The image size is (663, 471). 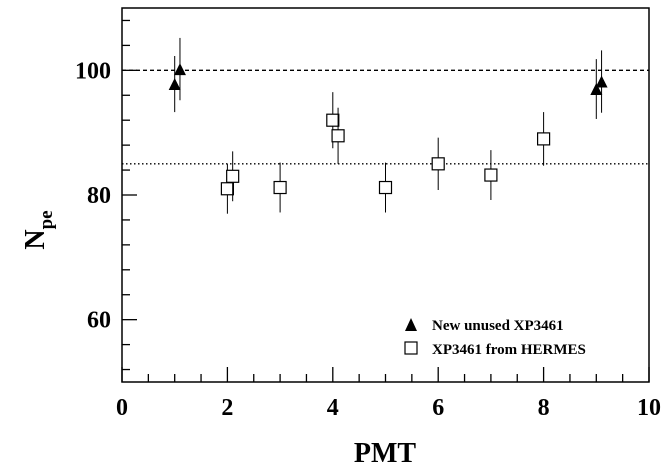 What do you see at coordinates (99, 196) in the screenshot?
I see `y-tick-label: 80` at bounding box center [99, 196].